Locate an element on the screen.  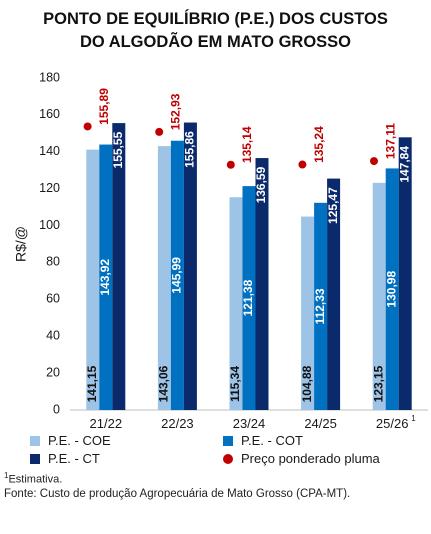
x-tick-label: 24/25 is located at coordinates (320, 423).